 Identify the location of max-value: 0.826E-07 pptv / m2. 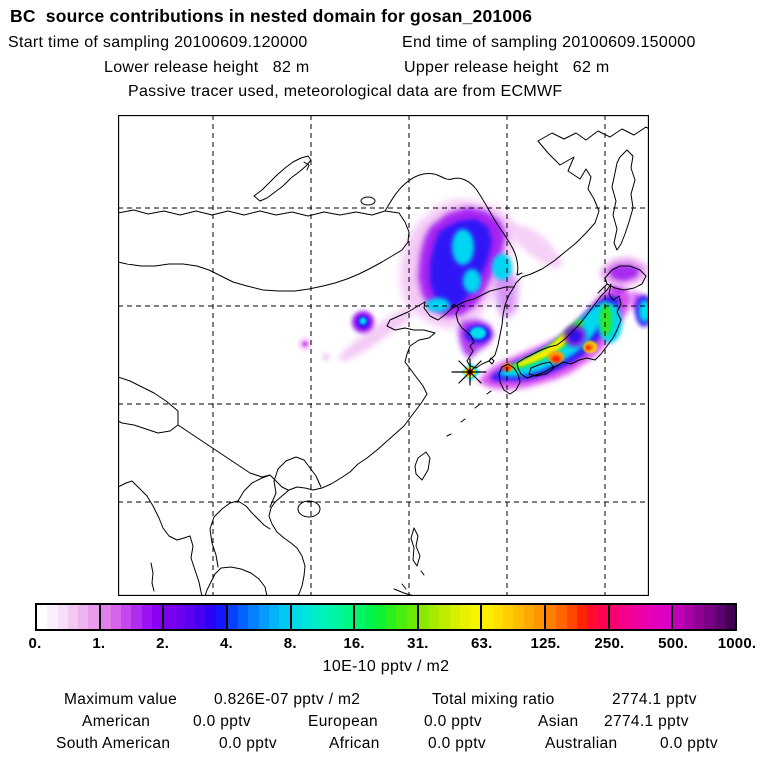
(287, 699).